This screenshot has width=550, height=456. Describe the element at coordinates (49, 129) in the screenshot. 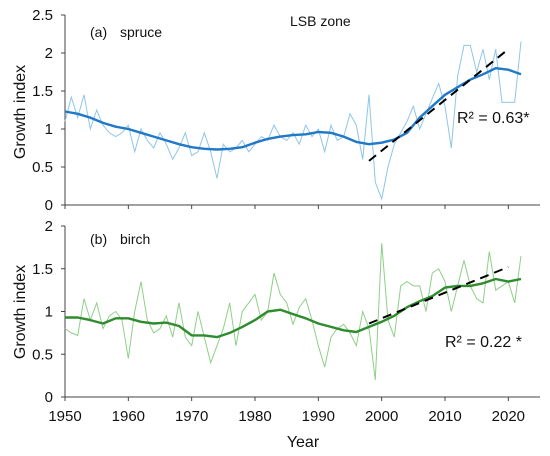

I see `panel-a-y-tick-label: 1` at that location.